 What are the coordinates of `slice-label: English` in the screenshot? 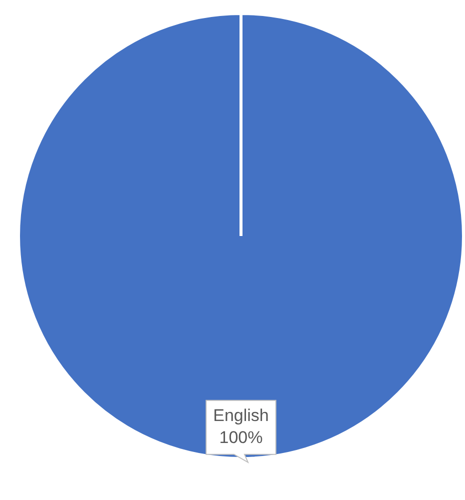 It's located at (241, 416).